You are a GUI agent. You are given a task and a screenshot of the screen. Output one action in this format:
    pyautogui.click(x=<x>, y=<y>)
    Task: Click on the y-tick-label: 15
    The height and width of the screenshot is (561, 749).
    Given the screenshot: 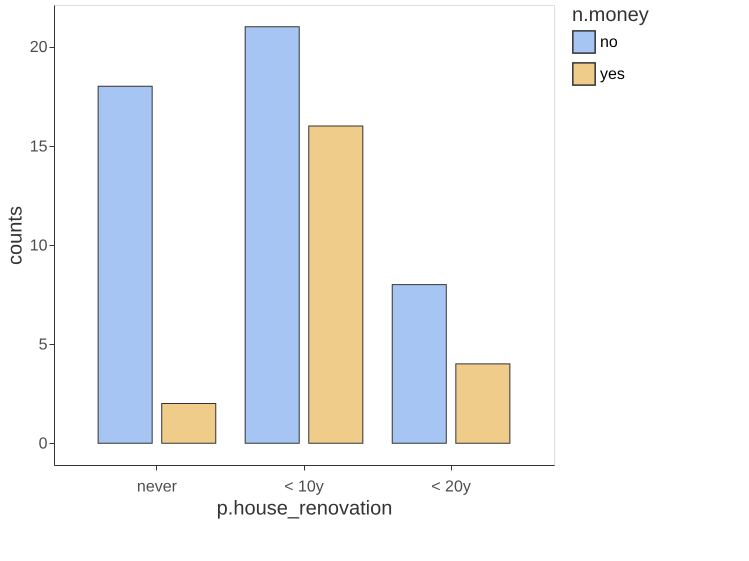 What is the action you would take?
    pyautogui.click(x=39, y=147)
    